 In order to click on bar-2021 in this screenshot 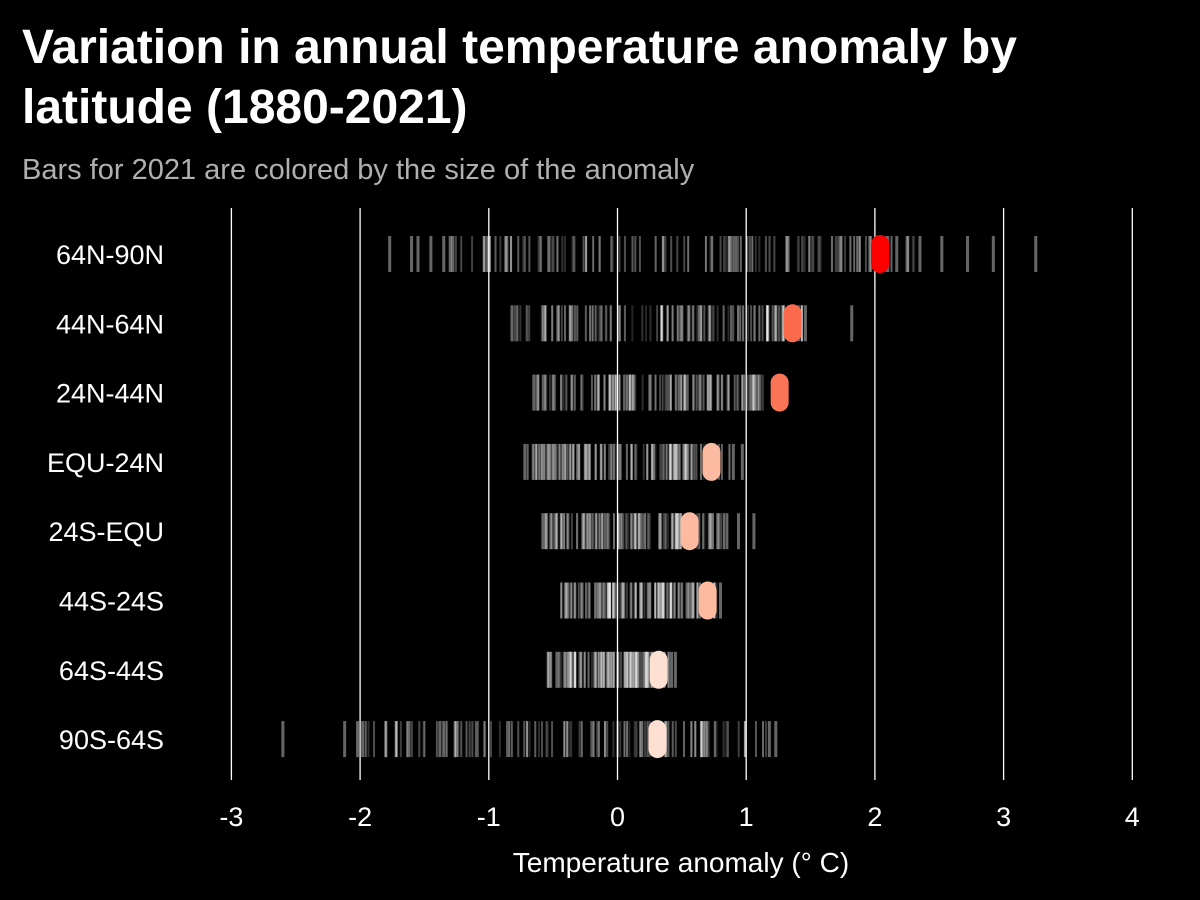, I will do `click(711, 461)`.